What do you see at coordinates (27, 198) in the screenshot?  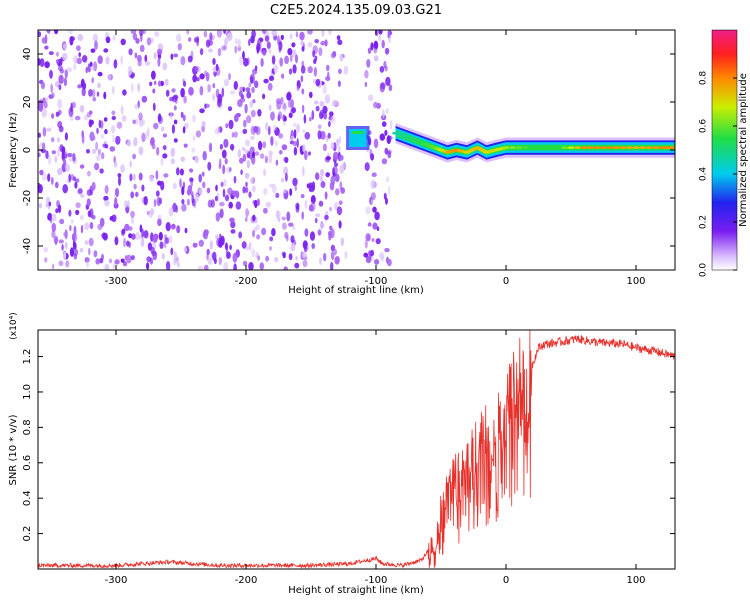 I see `y-tick-label: -20` at bounding box center [27, 198].